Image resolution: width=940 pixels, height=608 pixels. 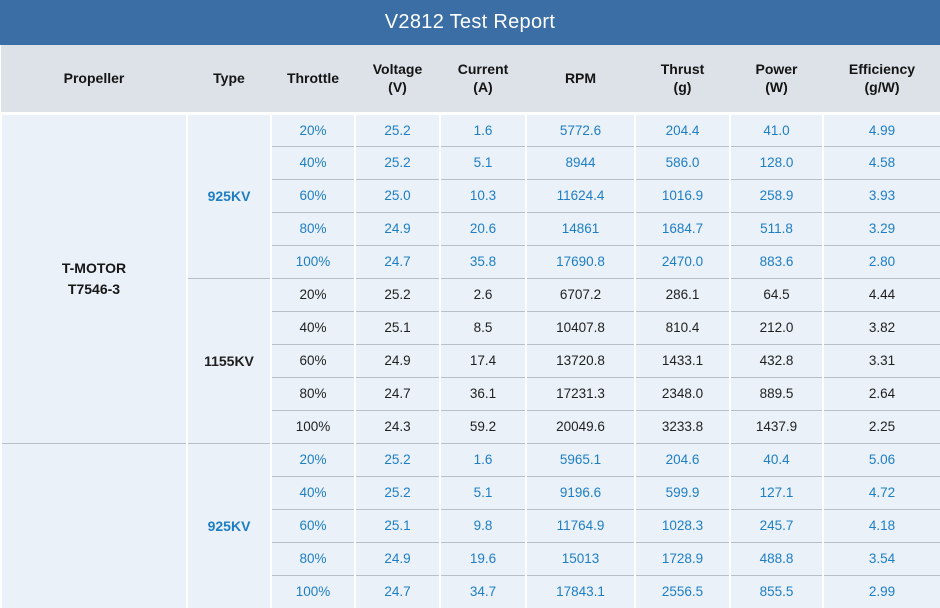 I want to click on cell-efficiency: 2.64, so click(x=881, y=393).